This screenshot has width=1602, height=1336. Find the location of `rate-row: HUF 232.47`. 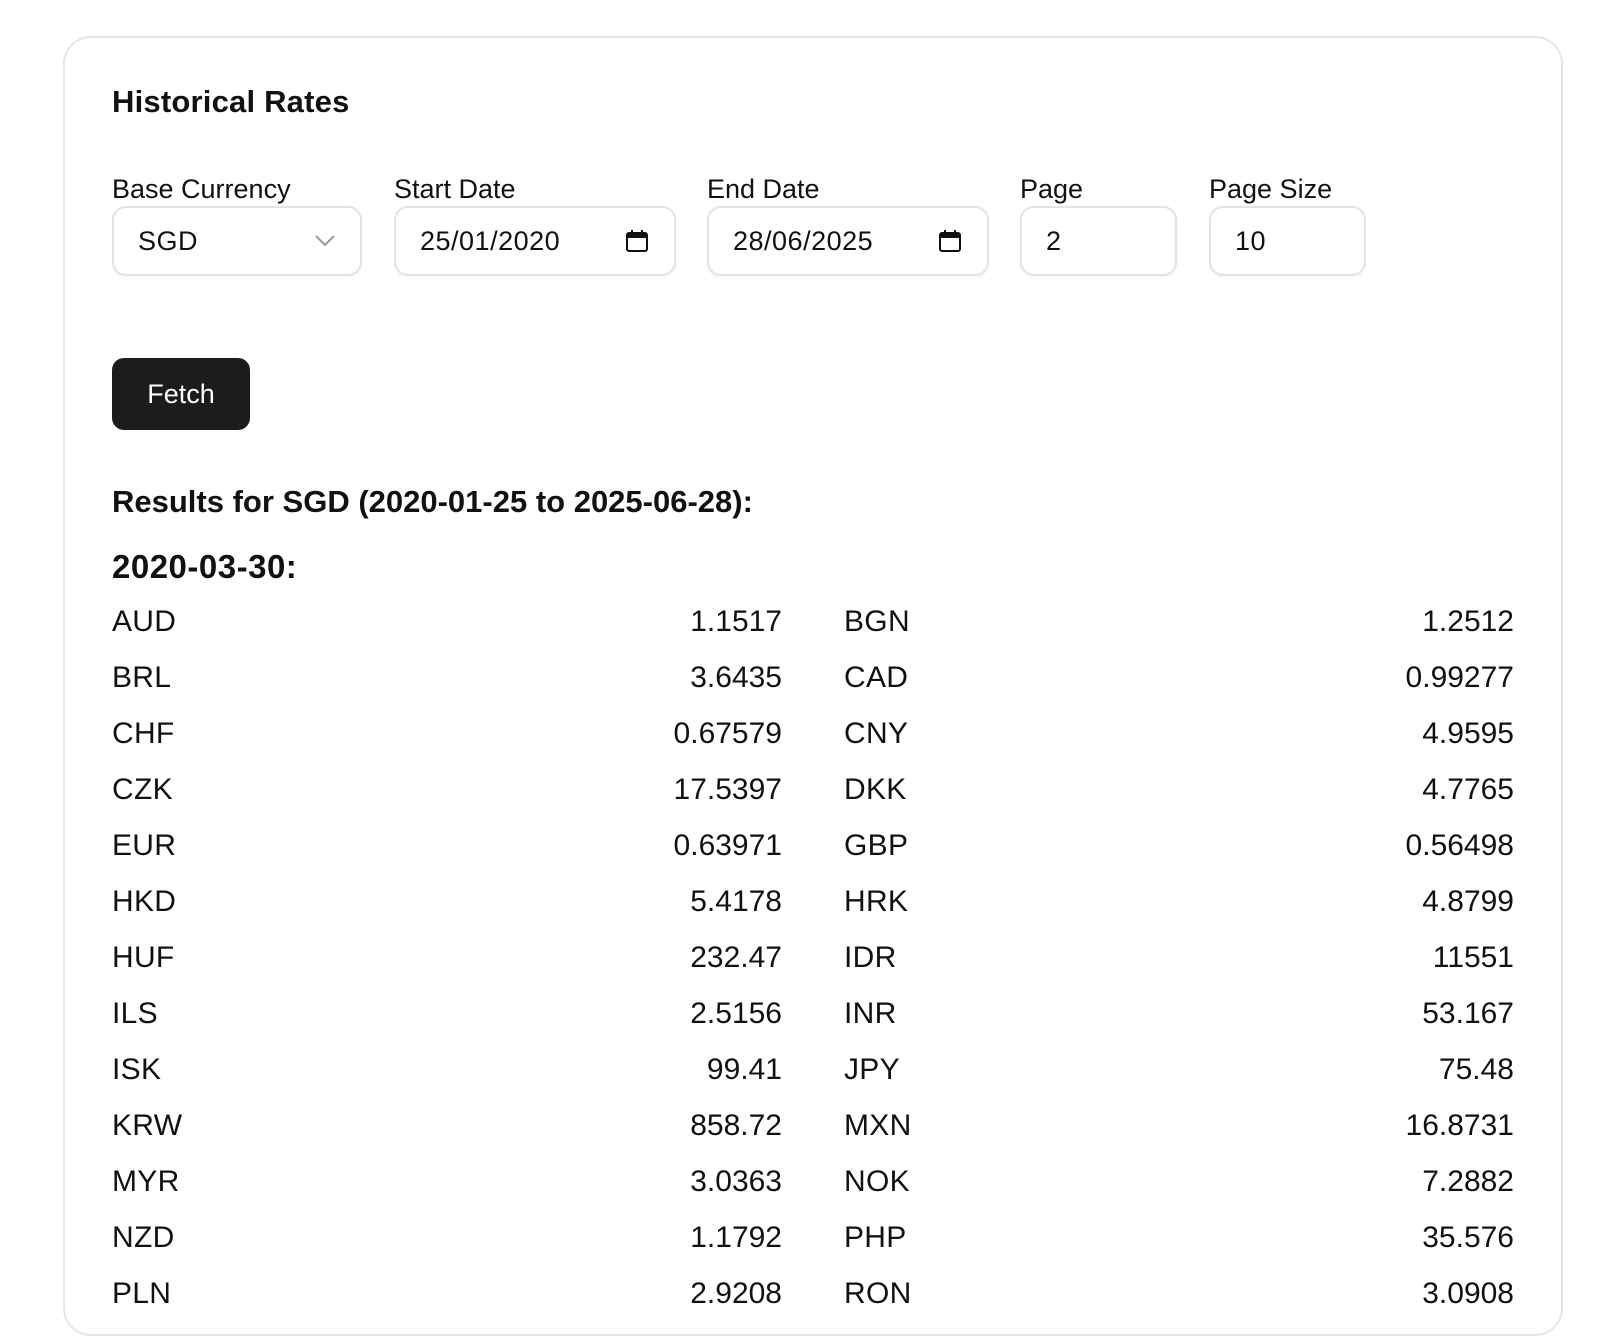

rate-row: HUF 232.47 is located at coordinates (447, 958).